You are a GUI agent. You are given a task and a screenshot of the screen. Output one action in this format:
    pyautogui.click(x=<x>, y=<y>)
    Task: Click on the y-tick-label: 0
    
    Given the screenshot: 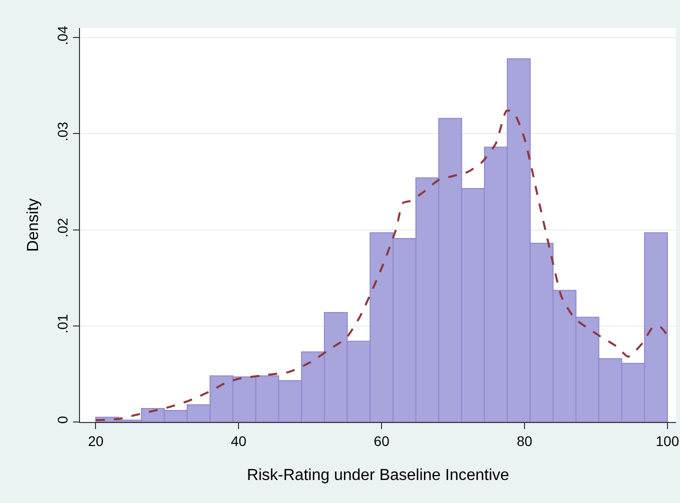 What is the action you would take?
    pyautogui.click(x=62, y=420)
    